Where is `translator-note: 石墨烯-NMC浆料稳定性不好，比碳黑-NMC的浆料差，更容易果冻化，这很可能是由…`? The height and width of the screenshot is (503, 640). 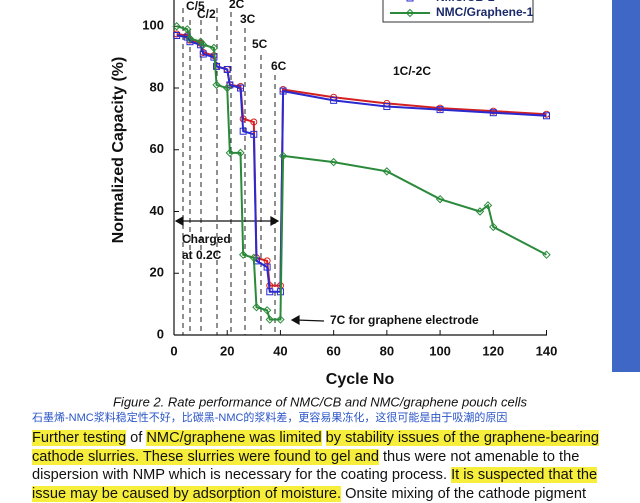 translator-note: 石墨烯-NMC浆料稳定性不好，比碳黑-NMC的浆料差，更容易果冻化，这很可能是由… is located at coordinates (269, 417).